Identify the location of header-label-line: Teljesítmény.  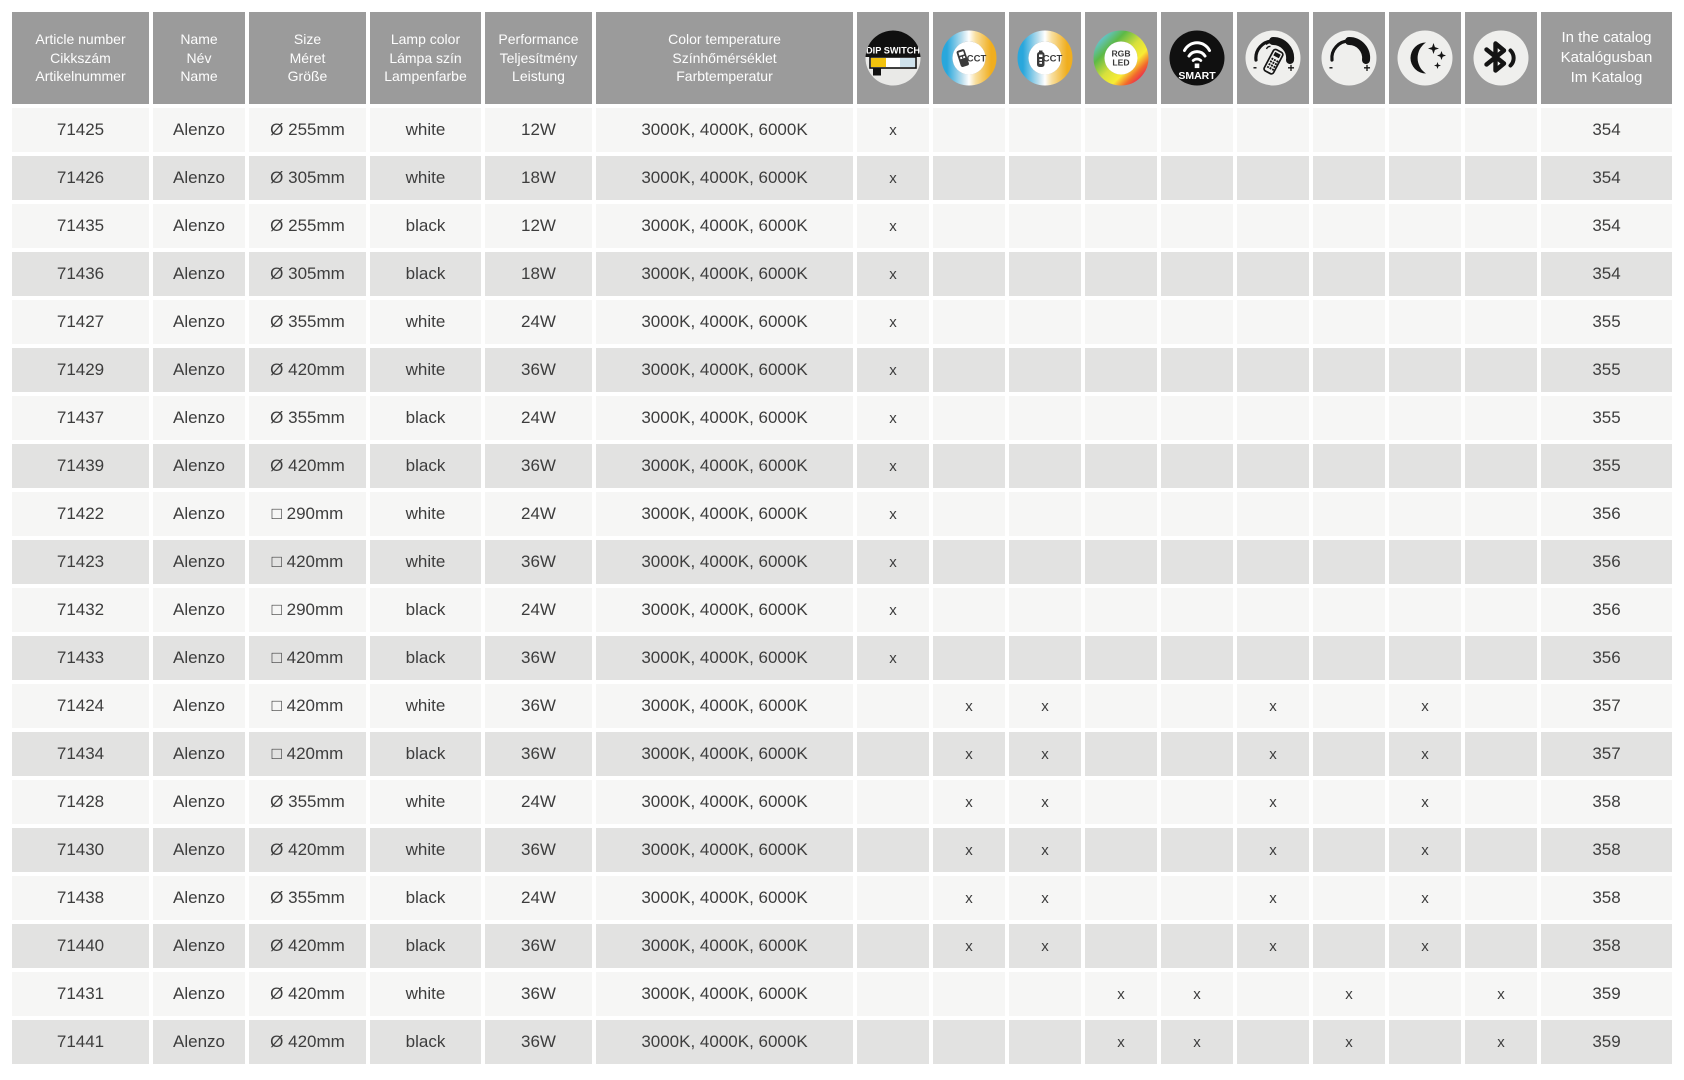
(538, 57).